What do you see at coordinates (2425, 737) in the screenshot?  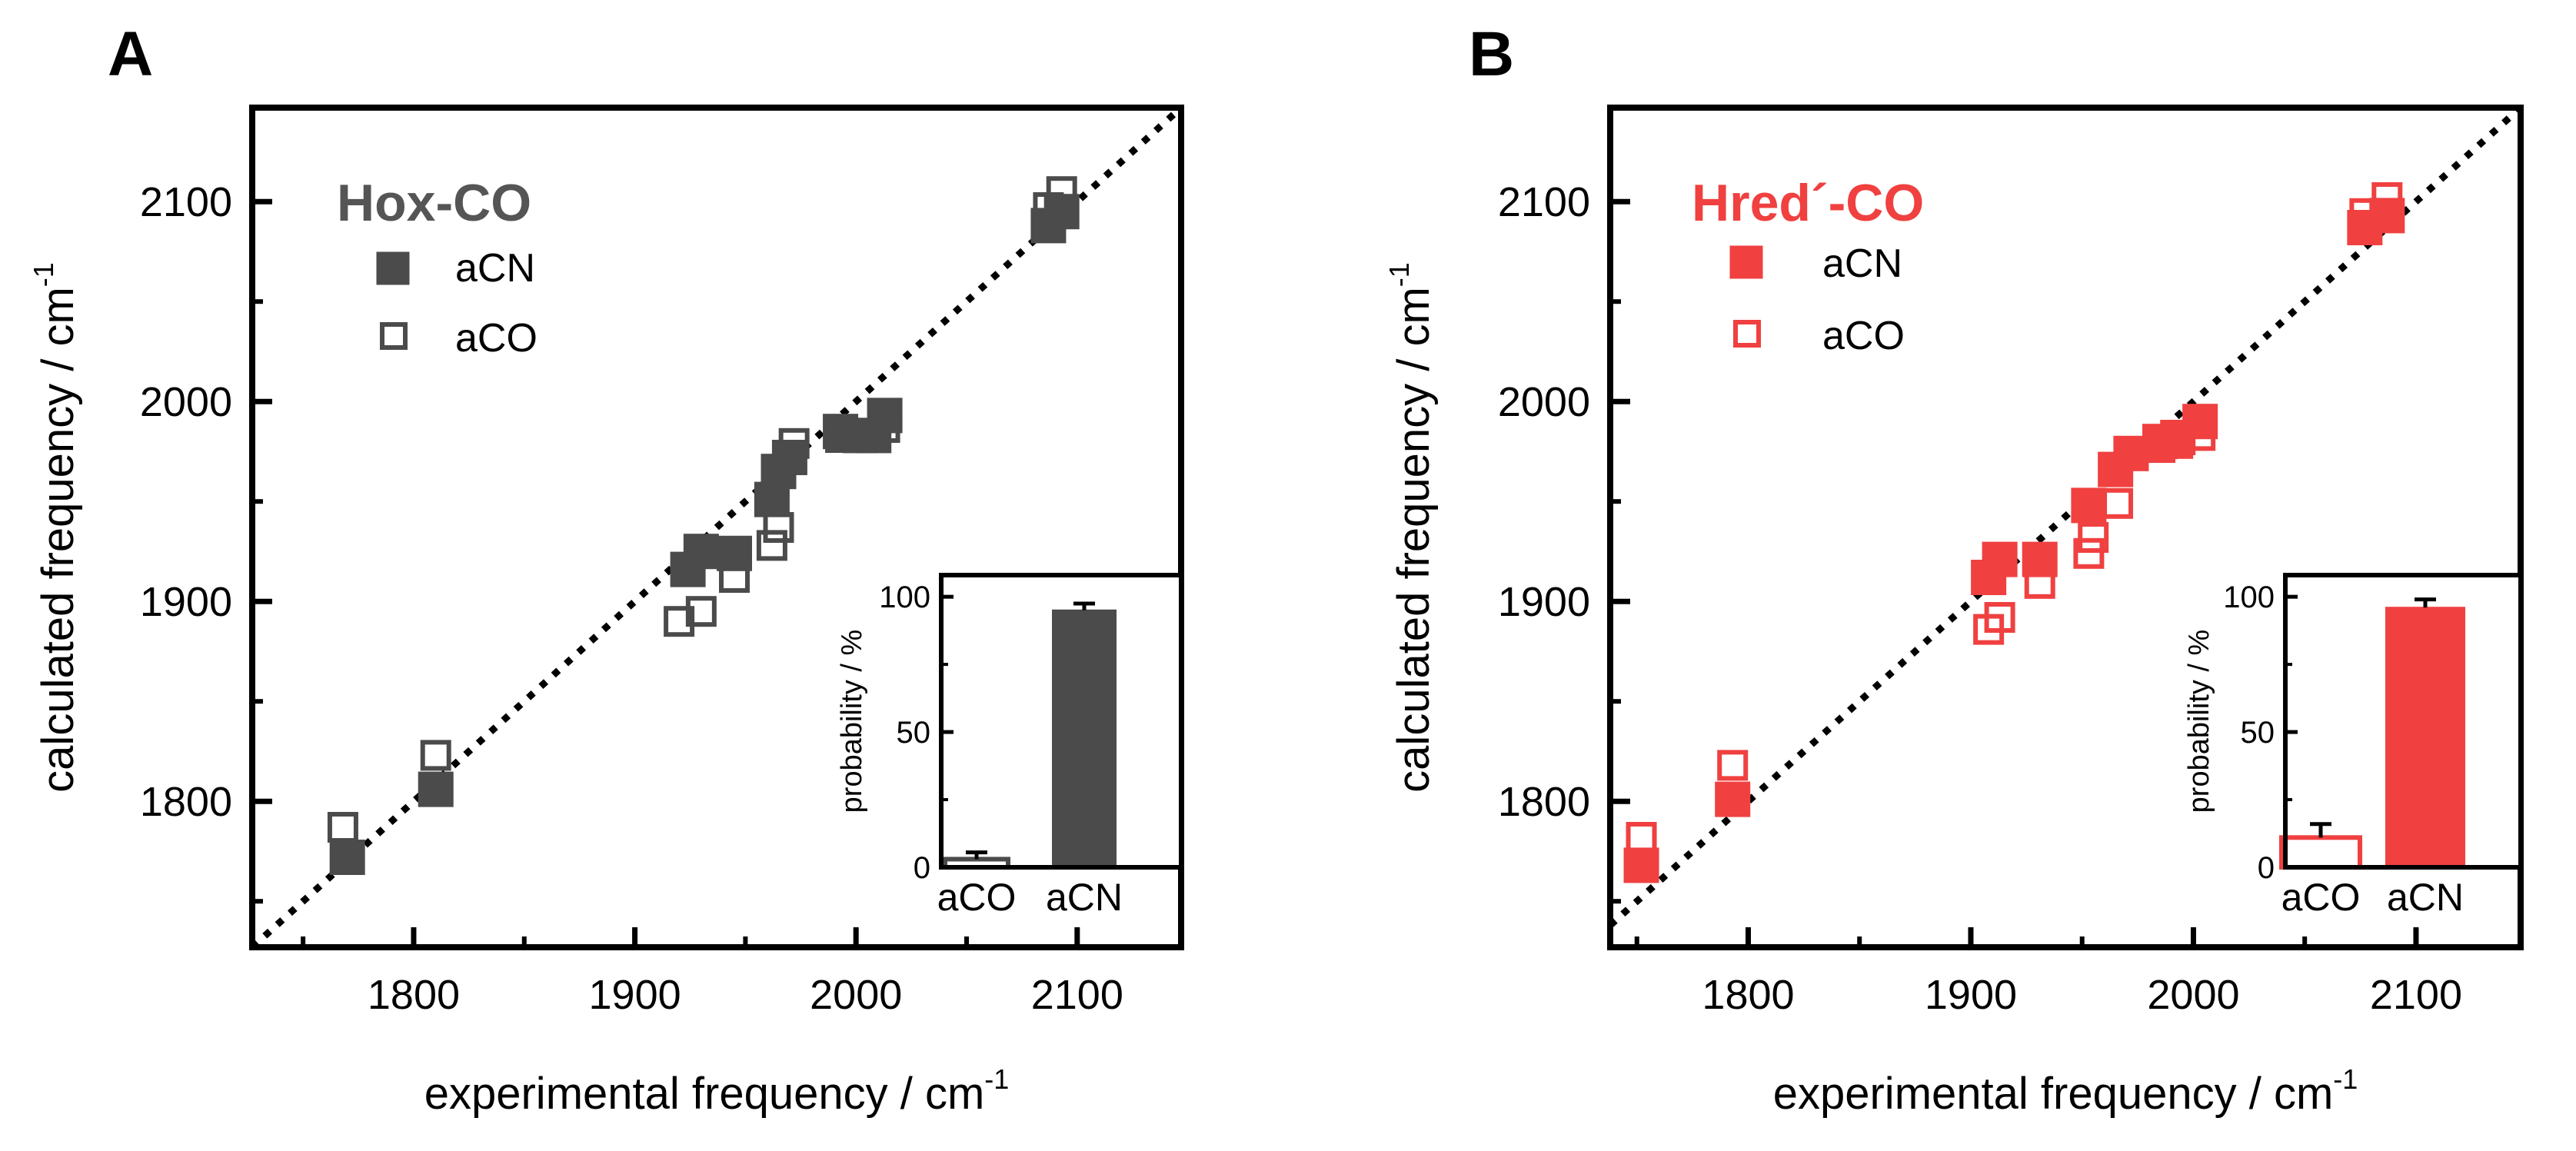 I see `panel-b-inset-bar-acn` at bounding box center [2425, 737].